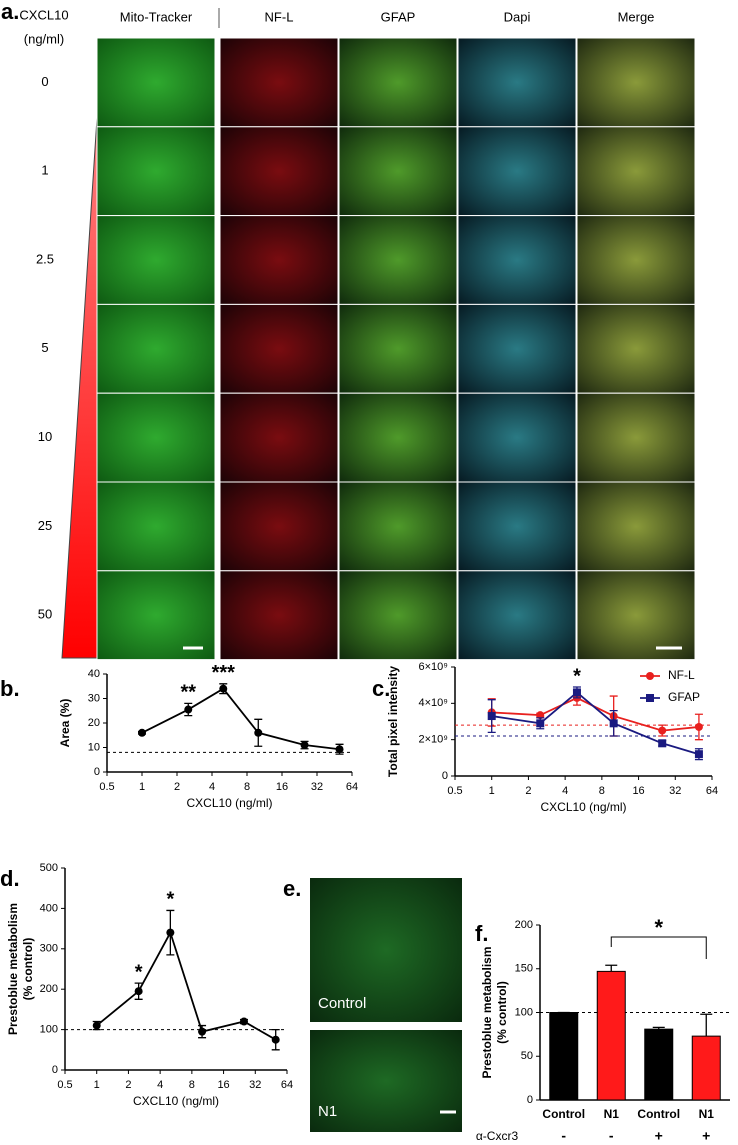 The width and height of the screenshot is (738, 1145). What do you see at coordinates (45, 614) in the screenshot?
I see `row-label: 50` at bounding box center [45, 614].